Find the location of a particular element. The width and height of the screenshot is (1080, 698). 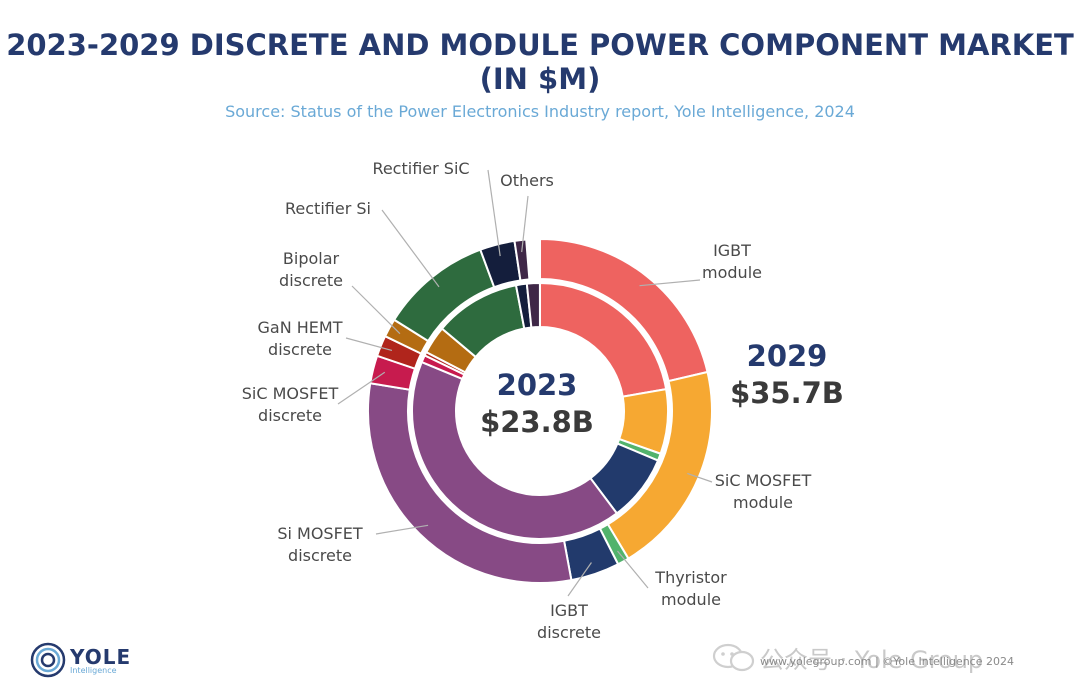

leader-line-igbt-discrete is located at coordinates (579, 579).